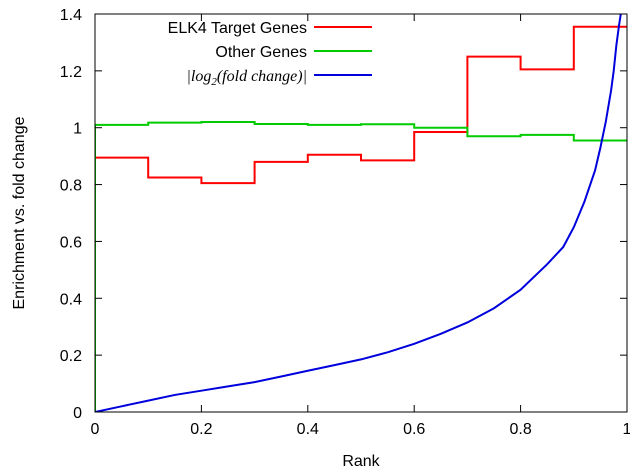  What do you see at coordinates (247, 78) in the screenshot?
I see `legend-label-fold: |log2(fold change)|` at bounding box center [247, 78].